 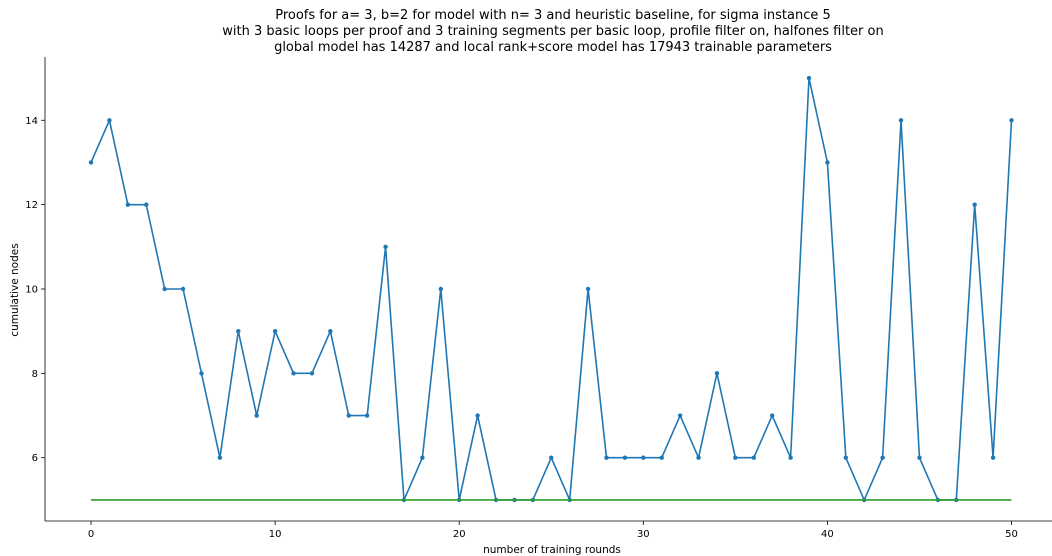 What do you see at coordinates (552, 550) in the screenshot?
I see `x-axis-label: number of training rounds` at bounding box center [552, 550].